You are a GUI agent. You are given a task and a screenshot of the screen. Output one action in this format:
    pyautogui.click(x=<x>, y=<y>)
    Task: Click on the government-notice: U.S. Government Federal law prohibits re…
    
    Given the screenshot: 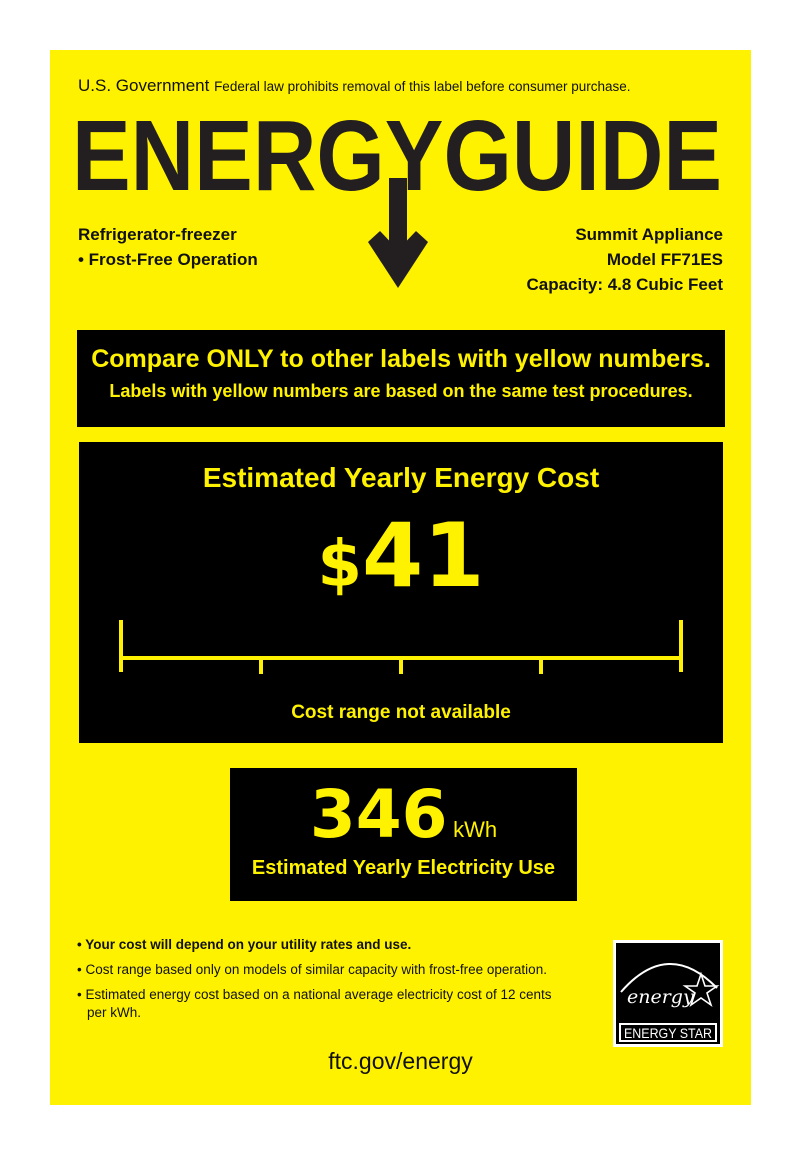 What is the action you would take?
    pyautogui.click(x=354, y=86)
    